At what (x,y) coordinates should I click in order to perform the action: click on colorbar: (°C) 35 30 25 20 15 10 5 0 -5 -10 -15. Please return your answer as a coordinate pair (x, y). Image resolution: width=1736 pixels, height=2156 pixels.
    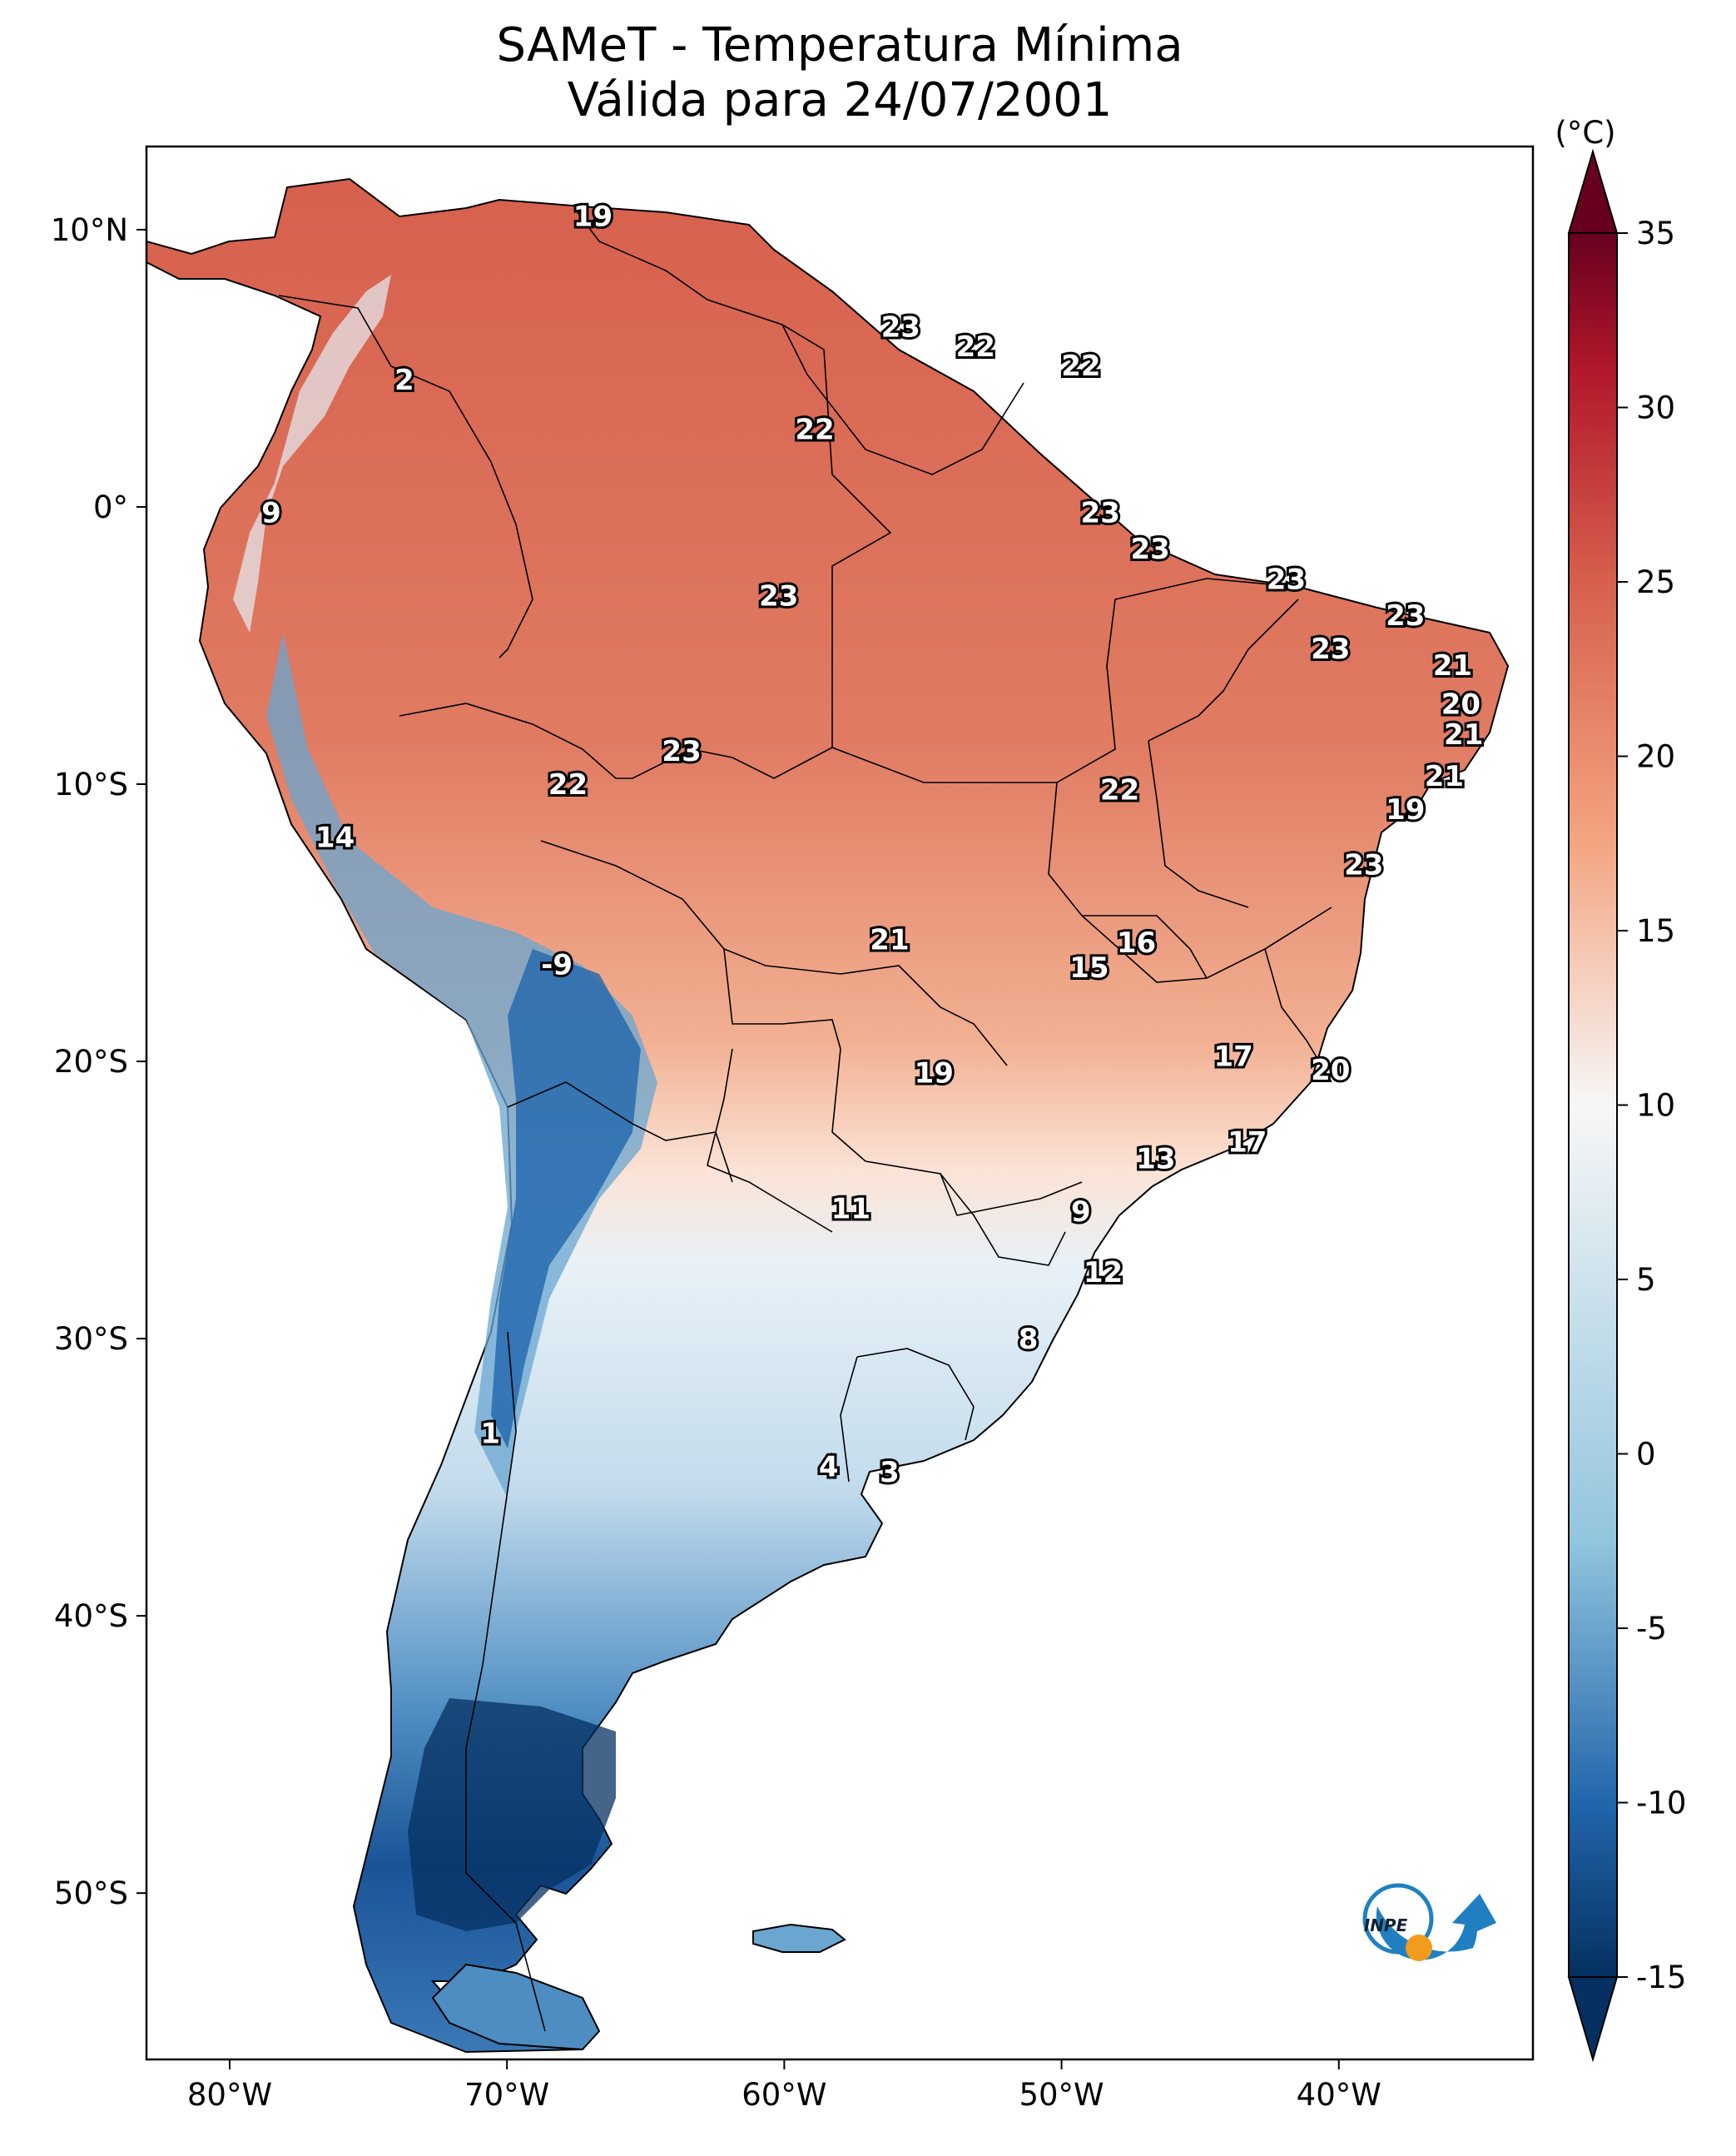
    Looking at the image, I should click on (1621, 1089).